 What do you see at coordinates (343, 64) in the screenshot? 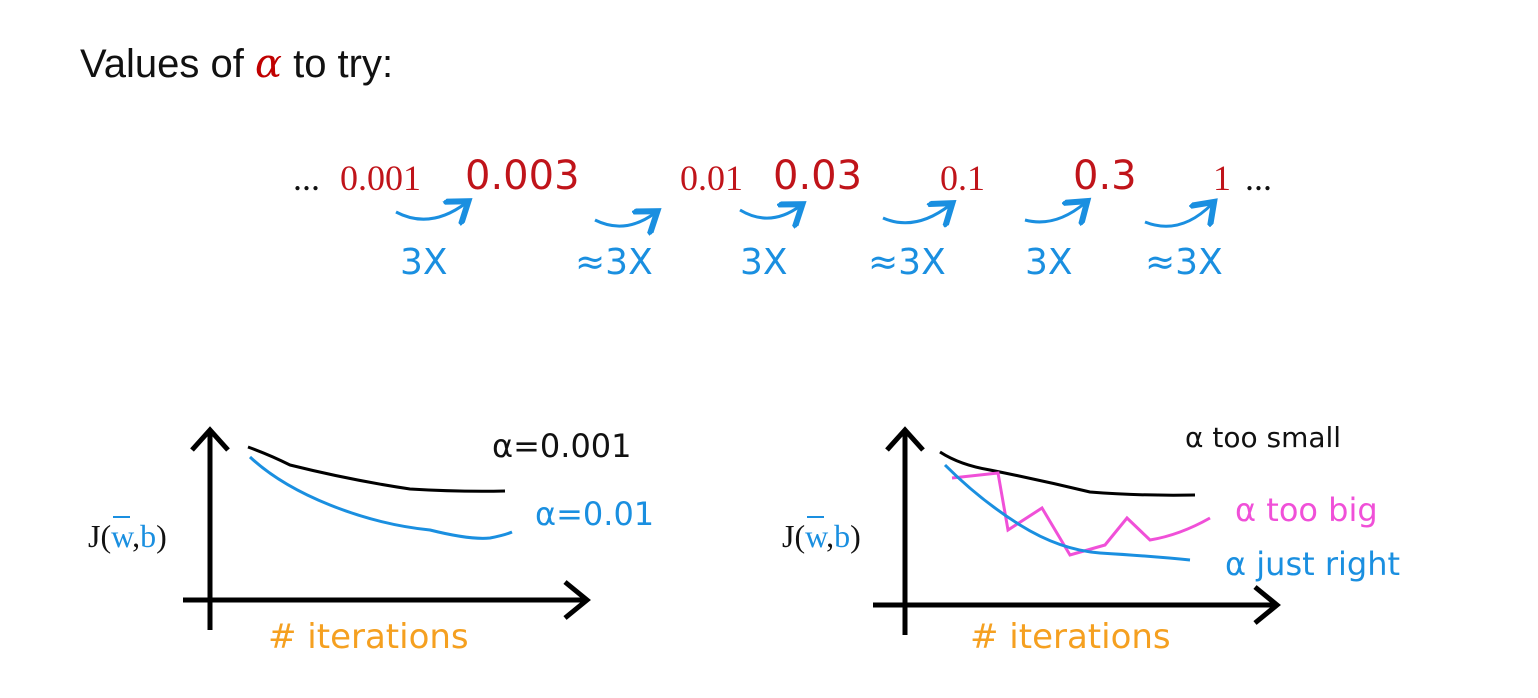
I see `title-text: to try:` at bounding box center [343, 64].